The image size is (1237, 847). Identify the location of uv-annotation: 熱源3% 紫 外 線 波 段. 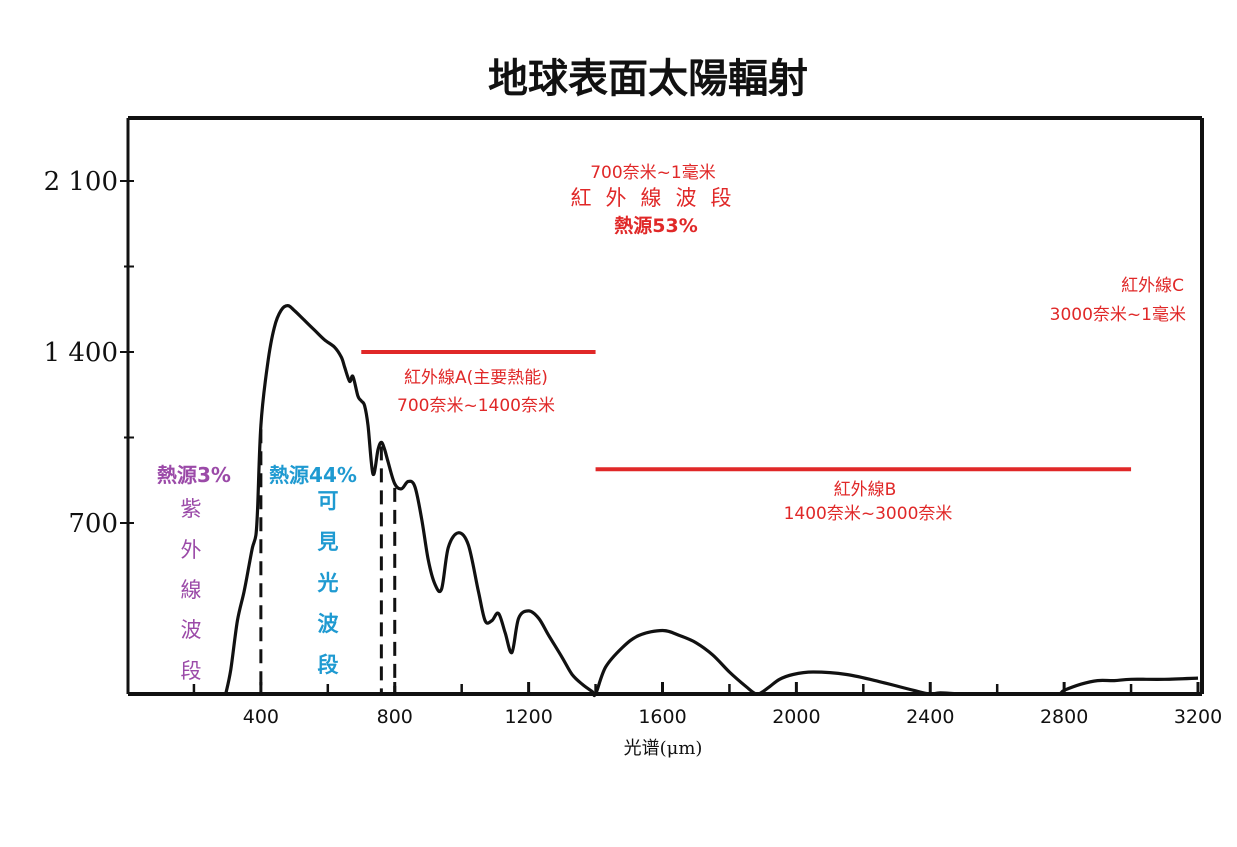
(194, 573).